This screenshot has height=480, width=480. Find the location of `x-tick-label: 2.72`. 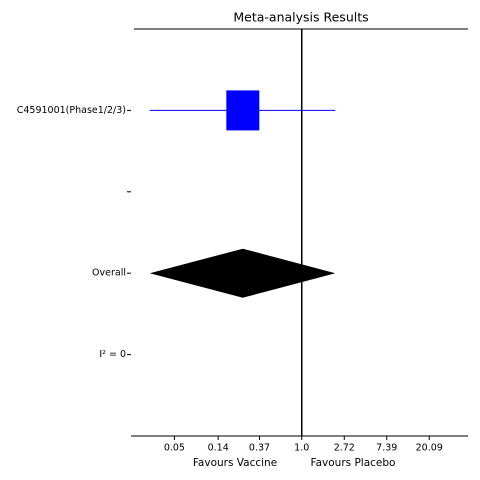

x-tick-label: 2.72 is located at coordinates (344, 448).